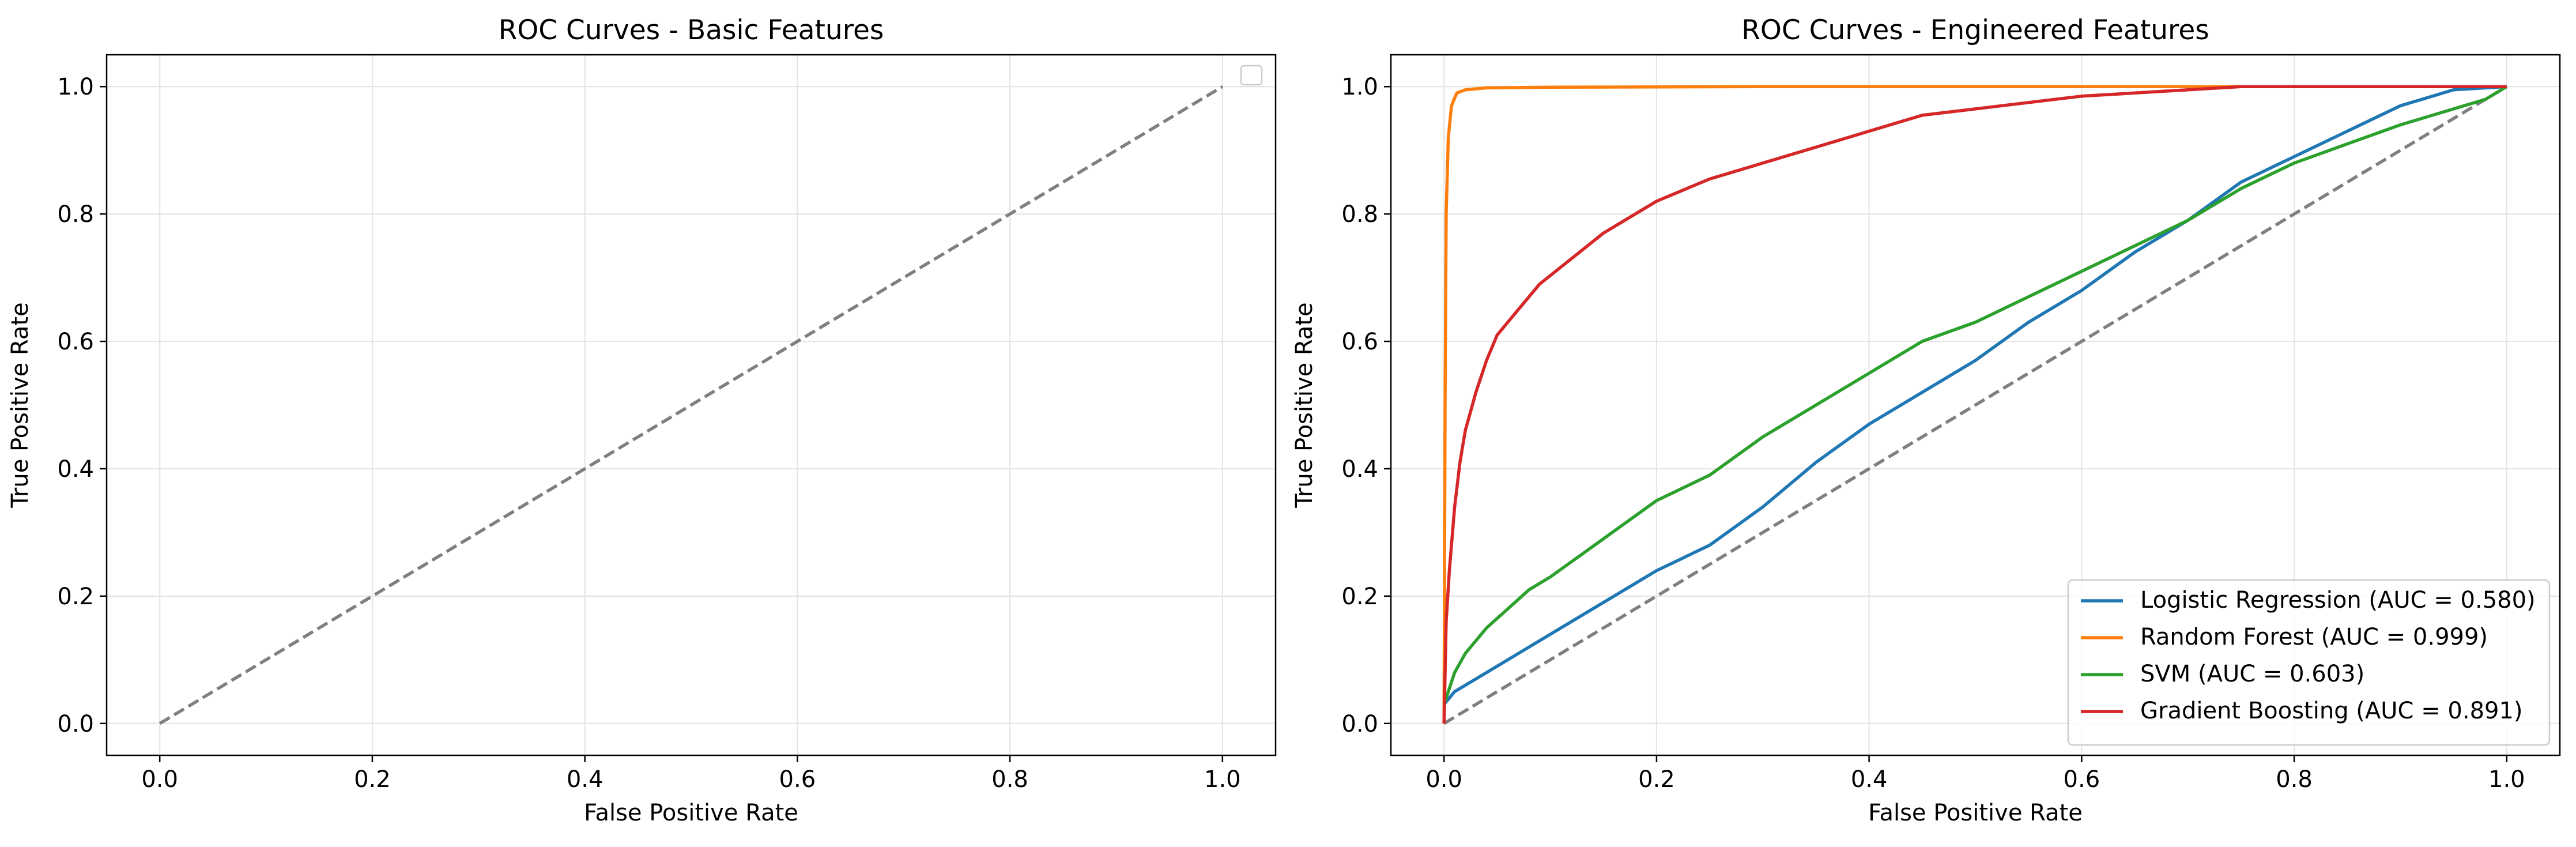 Image resolution: width=2576 pixels, height=847 pixels. I want to click on legend-box, so click(2309, 662).